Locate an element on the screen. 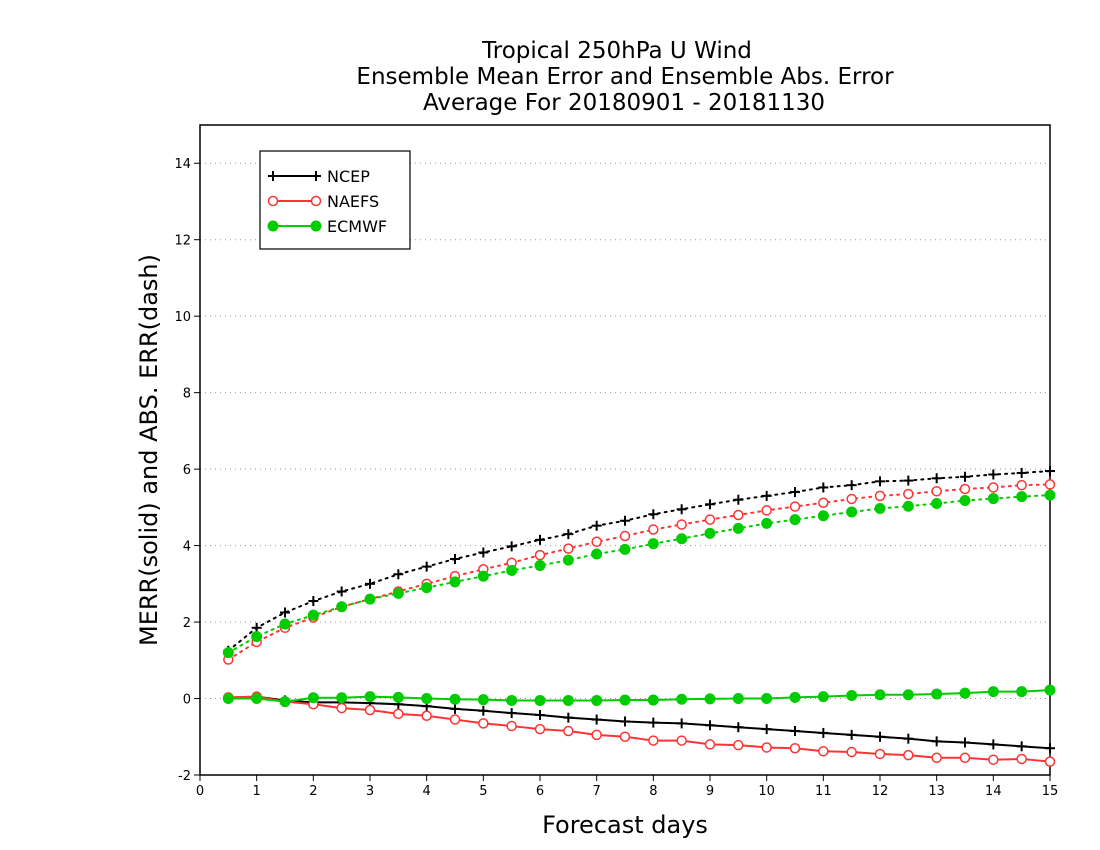 The height and width of the screenshot is (850, 1100). x-tick-label: 1 is located at coordinates (257, 791).